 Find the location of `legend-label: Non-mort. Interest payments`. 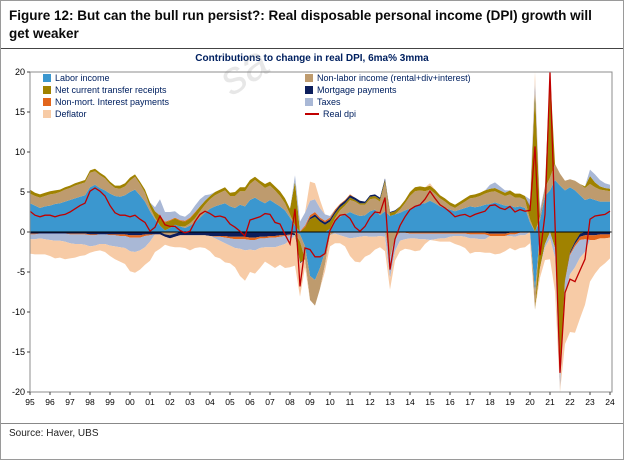

legend-label: Non-mort. Interest payments is located at coordinates (112, 101).